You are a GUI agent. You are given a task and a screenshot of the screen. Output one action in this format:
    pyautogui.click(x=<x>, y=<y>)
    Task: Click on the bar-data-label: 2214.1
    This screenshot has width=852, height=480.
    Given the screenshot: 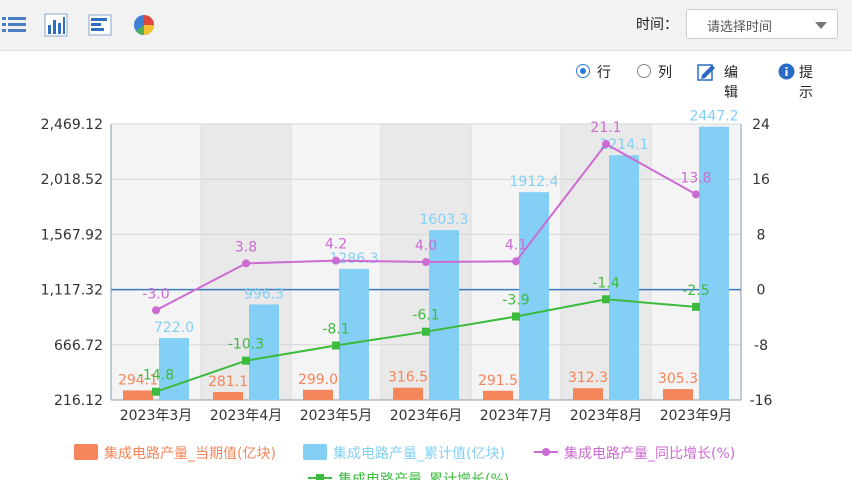 What is the action you would take?
    pyautogui.click(x=624, y=145)
    